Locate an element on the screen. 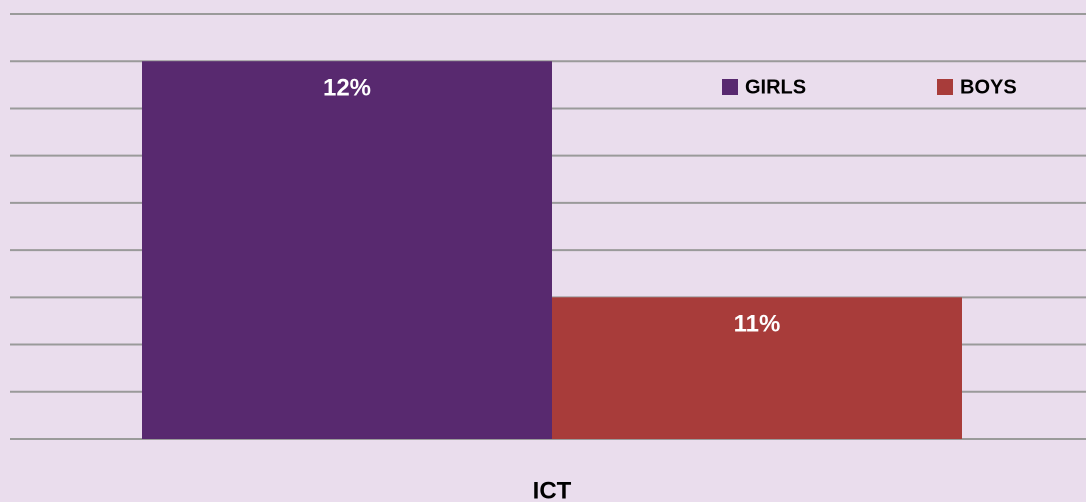 This screenshot has height=502, width=1086. data-label: 12% is located at coordinates (347, 88).